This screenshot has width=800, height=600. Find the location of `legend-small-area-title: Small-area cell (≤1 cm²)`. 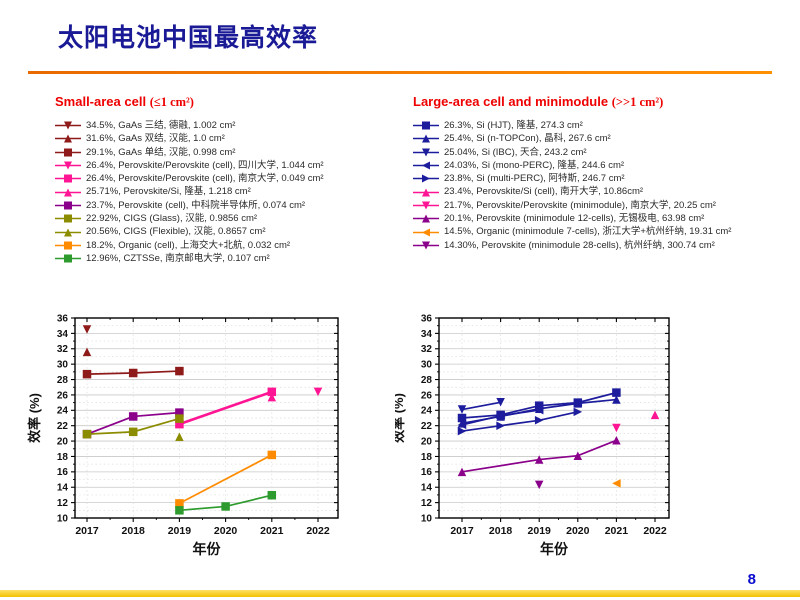

legend-small-area-title: Small-area cell (≤1 cm²) is located at coordinates (227, 102).